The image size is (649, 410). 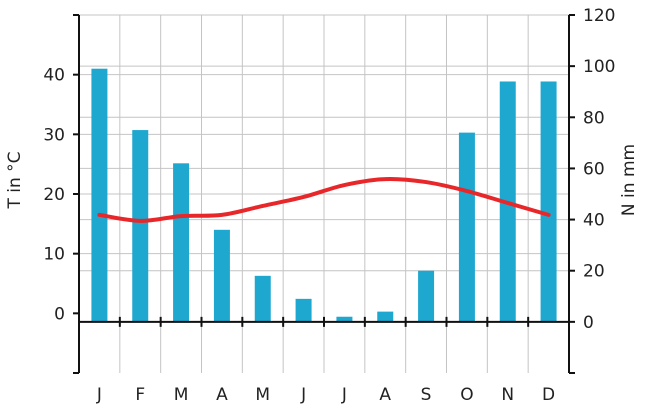 I want to click on right-tick-label: 80, so click(x=594, y=118).